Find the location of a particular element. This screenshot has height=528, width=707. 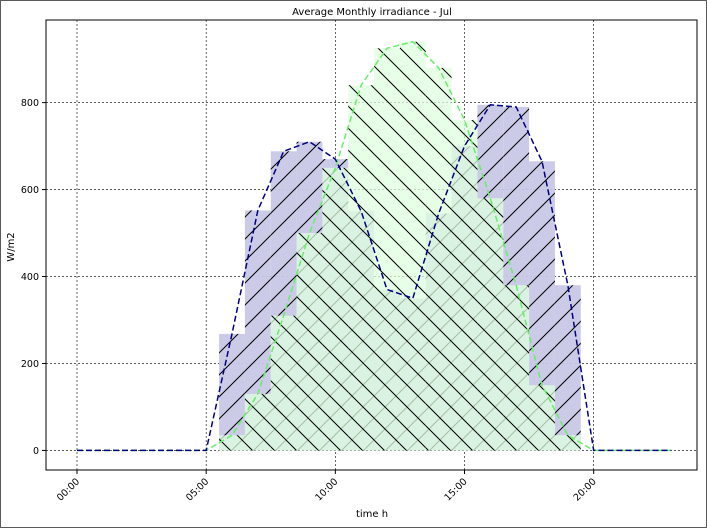

x-axis-label: time h is located at coordinates (372, 514).